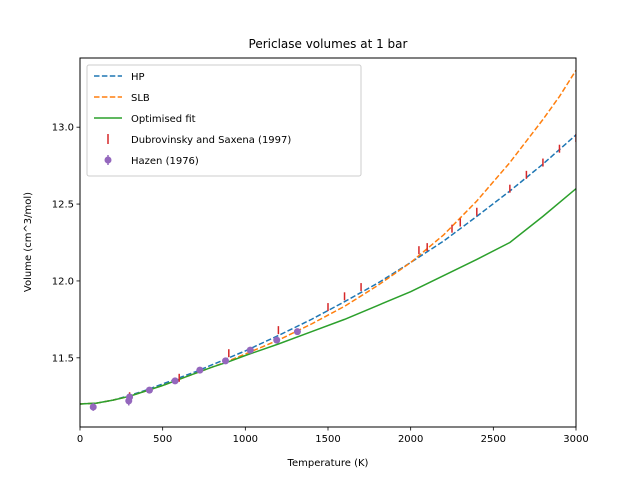 This screenshot has width=640, height=480. I want to click on legend-box, so click(224, 120).